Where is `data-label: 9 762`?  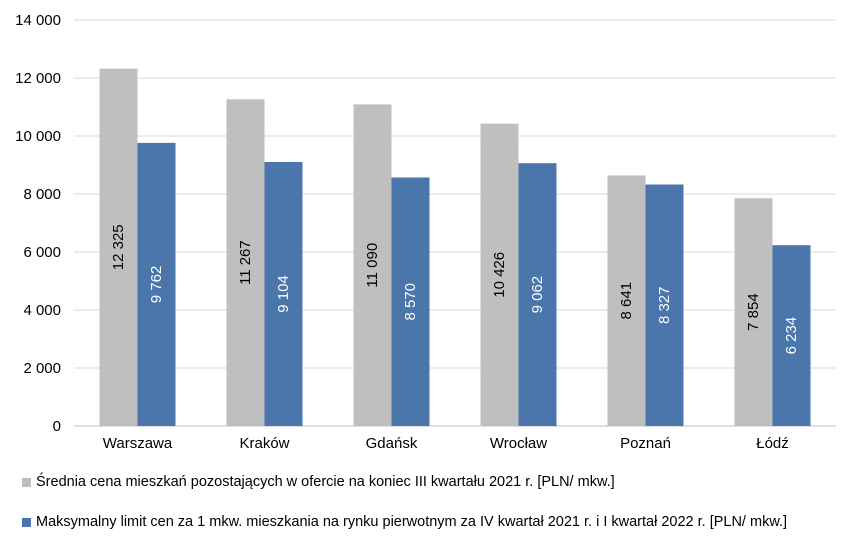 data-label: 9 762 is located at coordinates (156, 285).